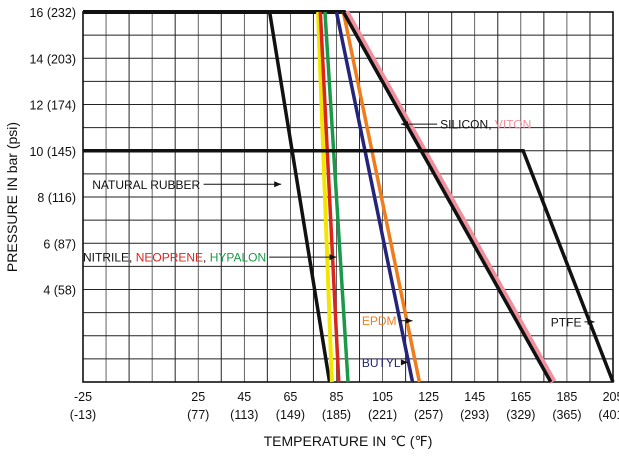  I want to click on annotation-natural-rubber: NATURAL RUBBER, so click(146, 185).